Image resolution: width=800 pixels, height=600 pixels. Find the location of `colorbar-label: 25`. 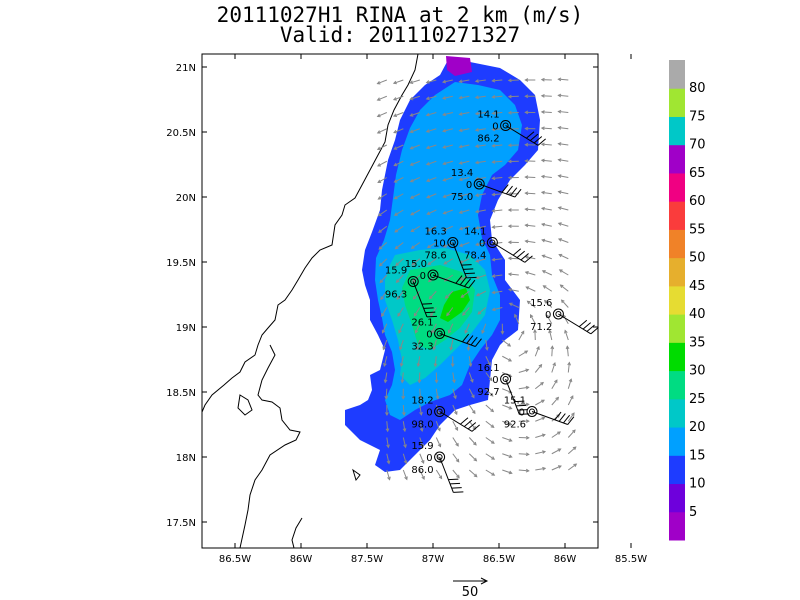

colorbar-label: 25 is located at coordinates (697, 399).